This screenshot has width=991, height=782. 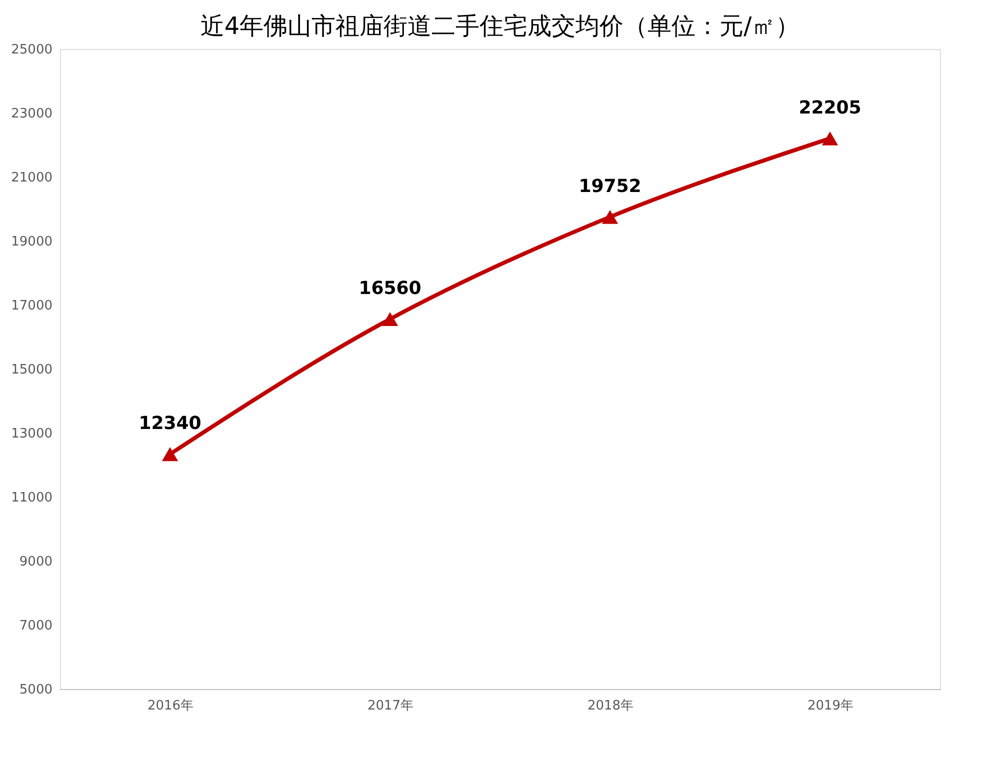 I want to click on x-tick-label: 2019年, so click(x=830, y=706).